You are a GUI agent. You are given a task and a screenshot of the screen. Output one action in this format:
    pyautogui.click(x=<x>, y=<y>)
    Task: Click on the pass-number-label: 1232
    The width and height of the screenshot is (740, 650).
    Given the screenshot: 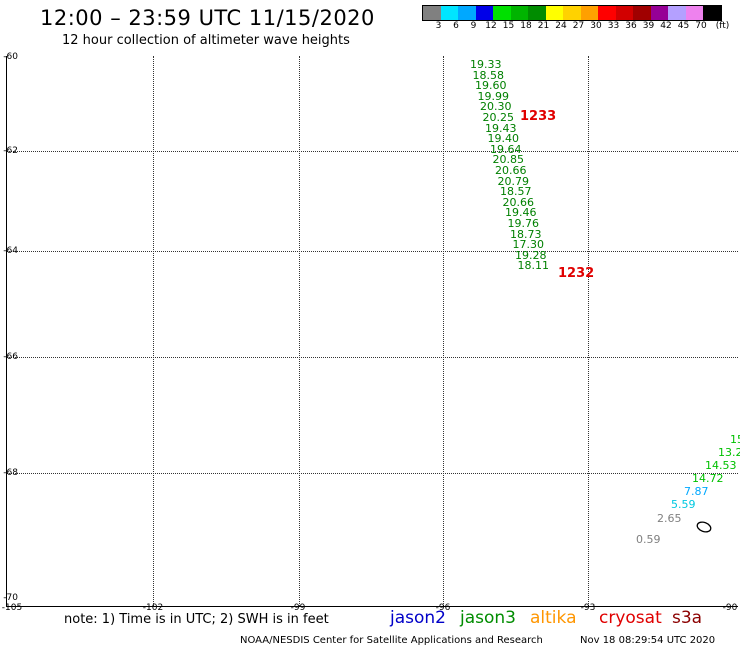 What is the action you would take?
    pyautogui.click(x=576, y=273)
    